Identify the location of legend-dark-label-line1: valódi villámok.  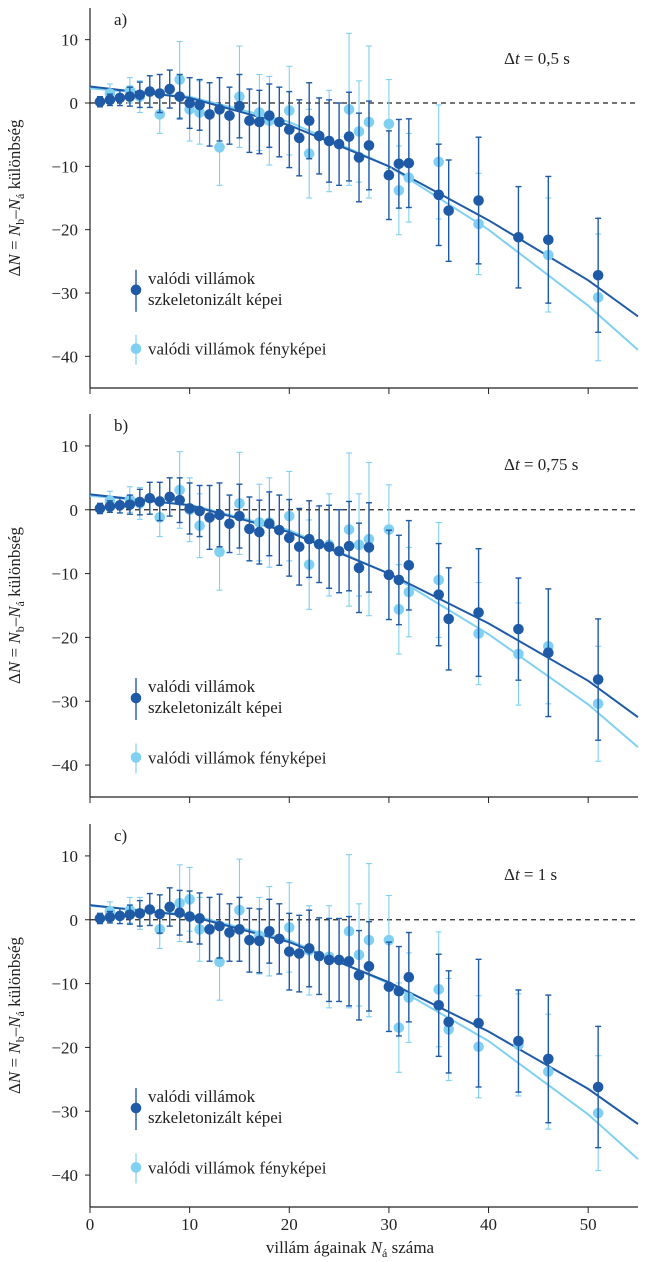
(202, 686).